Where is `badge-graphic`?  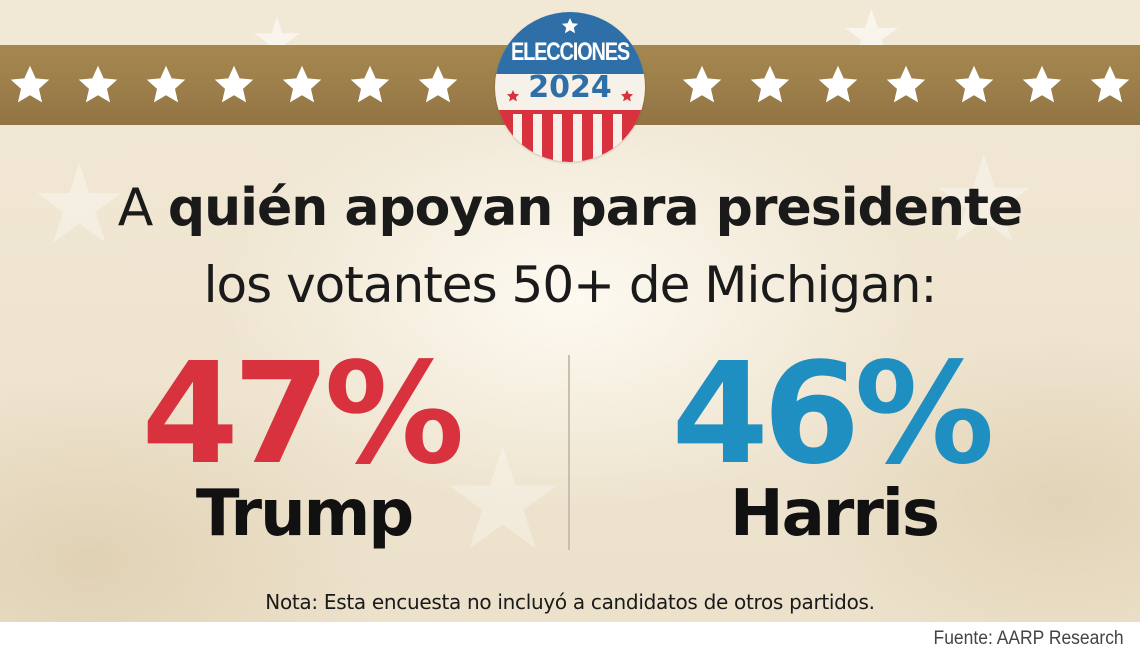
badge-graphic is located at coordinates (570, 87).